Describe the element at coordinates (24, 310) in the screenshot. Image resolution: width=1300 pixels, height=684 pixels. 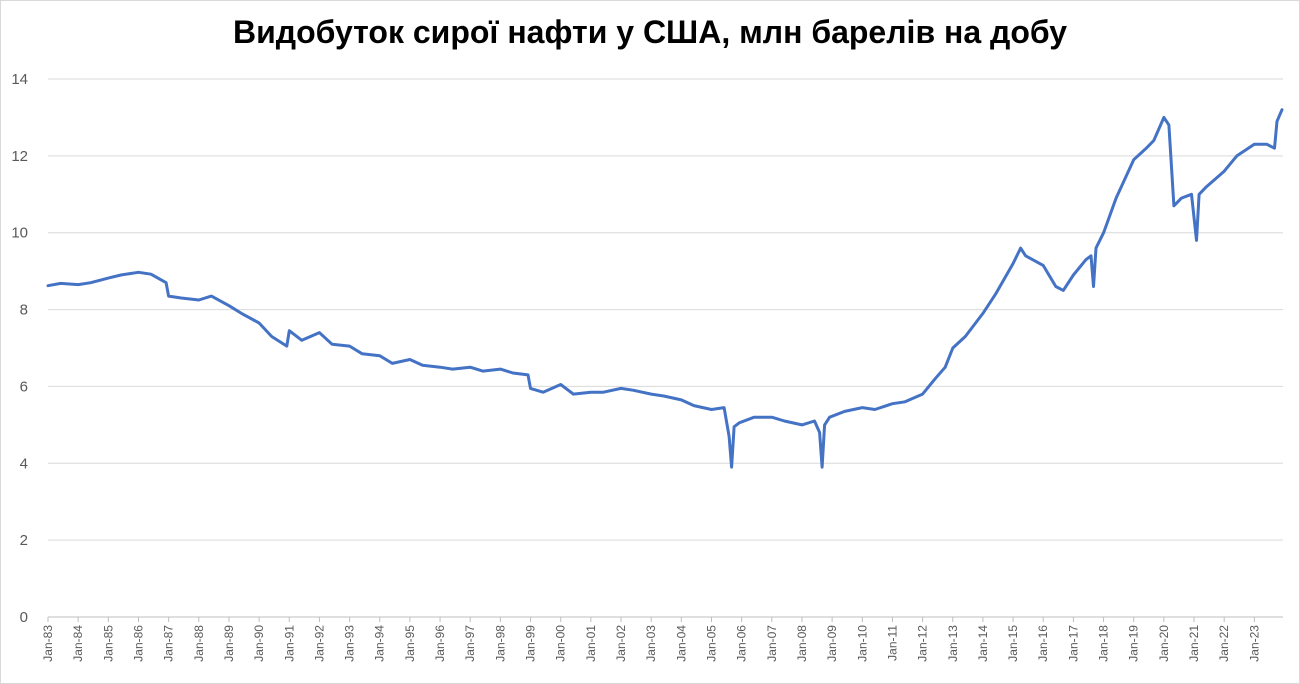
I see `y-tick-label: 8` at that location.